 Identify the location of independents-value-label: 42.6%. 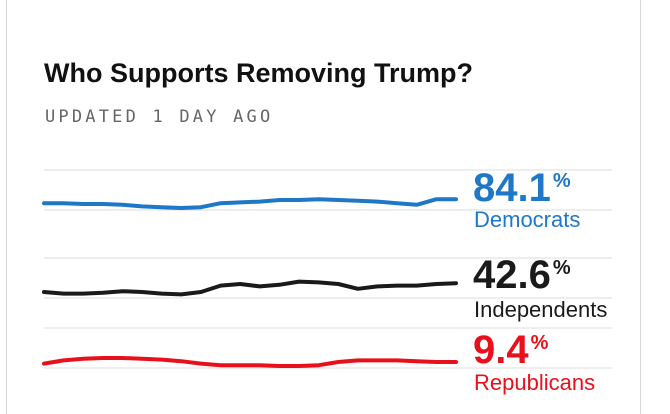
(522, 275).